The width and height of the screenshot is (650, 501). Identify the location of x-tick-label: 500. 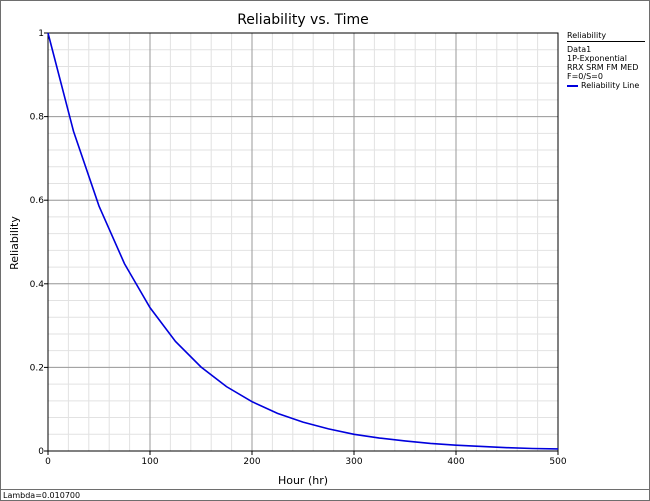
(557, 462).